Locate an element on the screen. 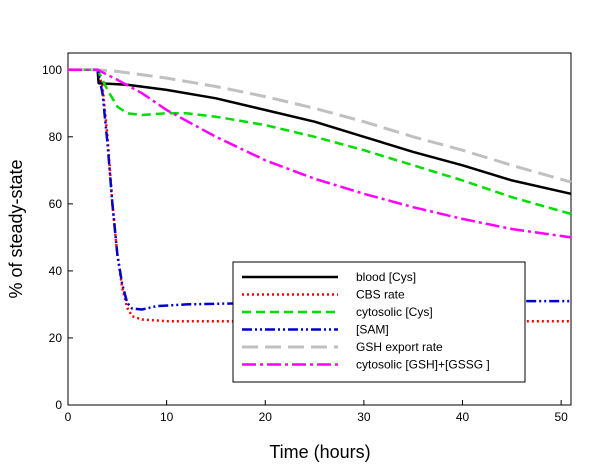 The width and height of the screenshot is (600, 466). legend-label: GSH export rate is located at coordinates (399, 347).